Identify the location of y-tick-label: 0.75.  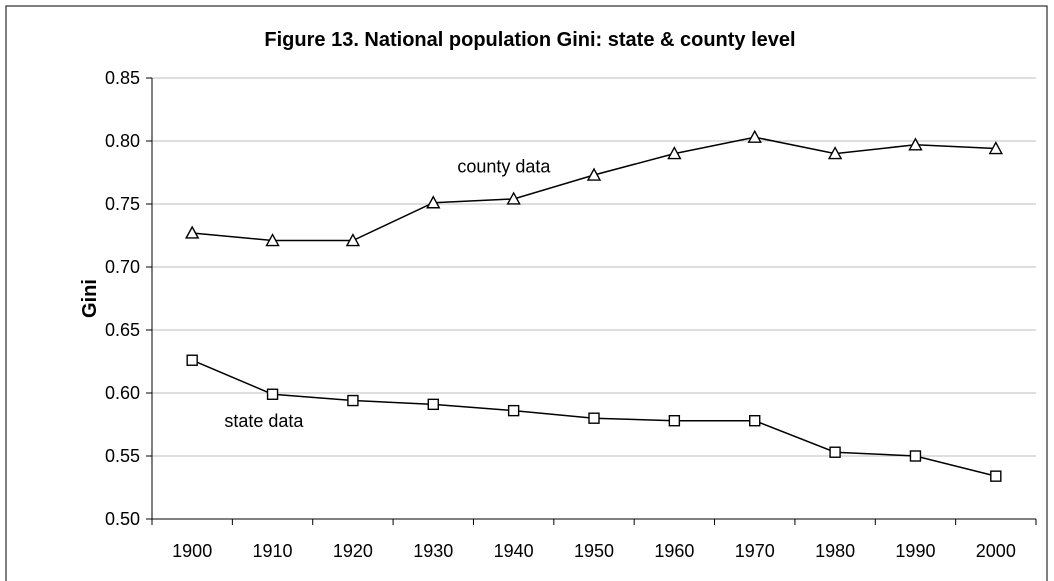
(122, 204).